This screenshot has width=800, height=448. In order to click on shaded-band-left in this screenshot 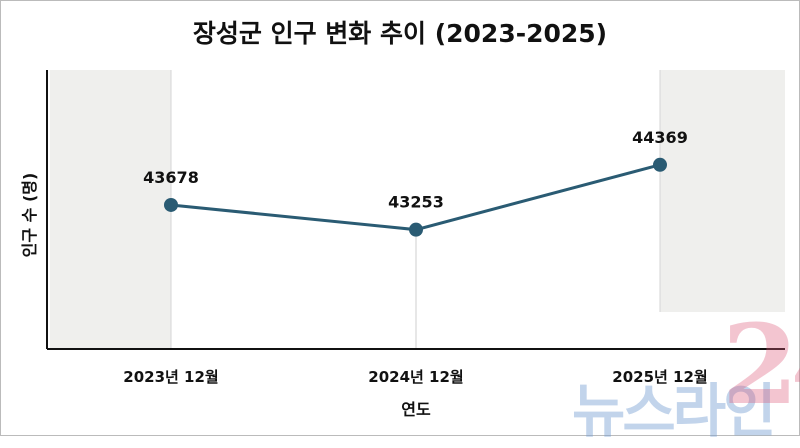, I will do `click(110, 209)`.